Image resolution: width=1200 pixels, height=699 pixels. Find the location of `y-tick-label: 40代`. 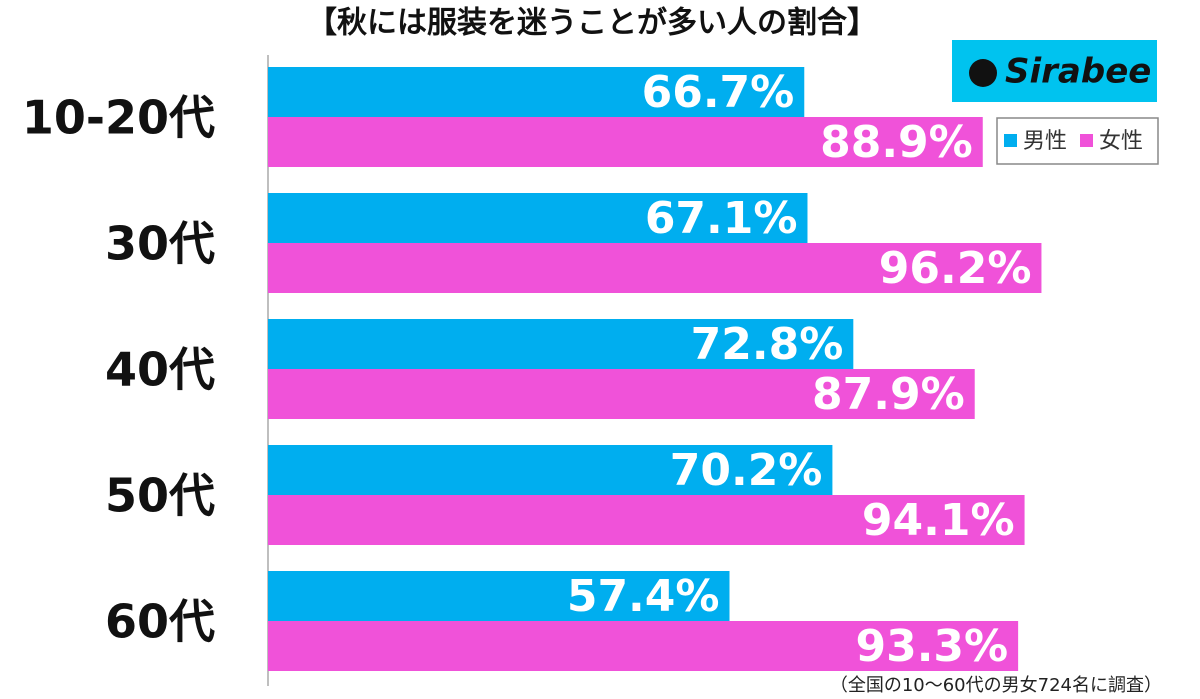

y-tick-label: 40代 is located at coordinates (160, 370).